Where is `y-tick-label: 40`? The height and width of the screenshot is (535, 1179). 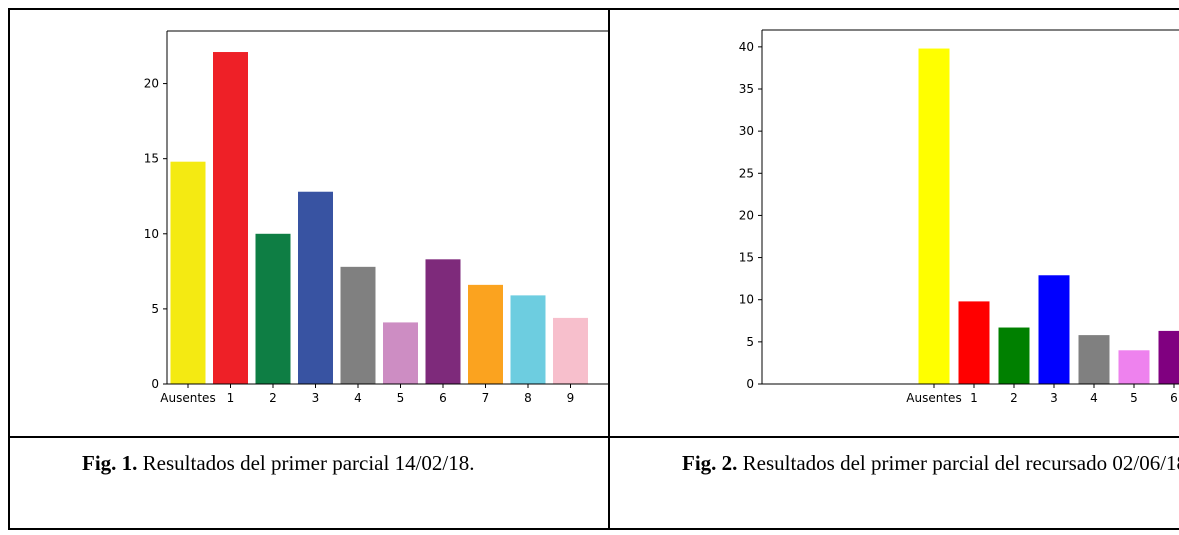
y-tick-label: 40 is located at coordinates (746, 47).